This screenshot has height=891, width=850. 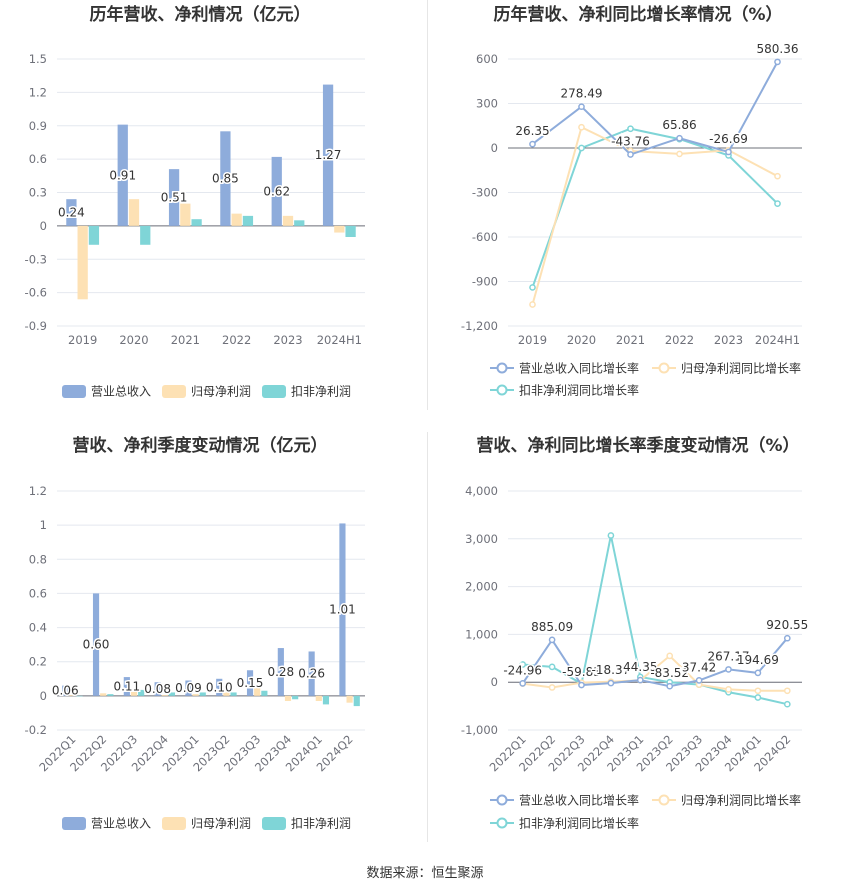 What do you see at coordinates (38, 662) in the screenshot?
I see `y-tick-label: 0.2` at bounding box center [38, 662].